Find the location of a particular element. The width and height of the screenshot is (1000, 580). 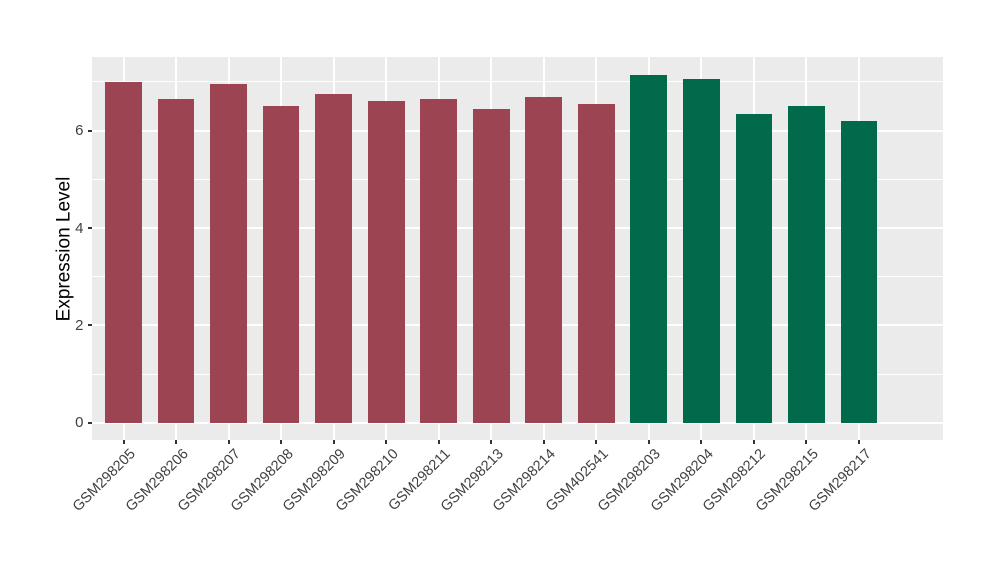

y-axis: Expression Level is located at coordinates (64, 248).